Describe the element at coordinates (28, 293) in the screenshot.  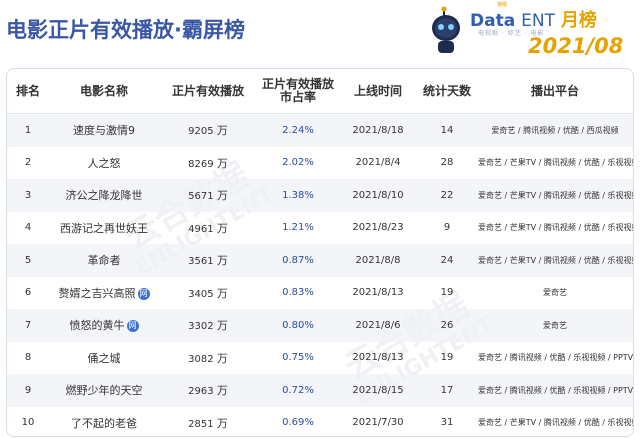
I see `rank-cell: 6` at that location.